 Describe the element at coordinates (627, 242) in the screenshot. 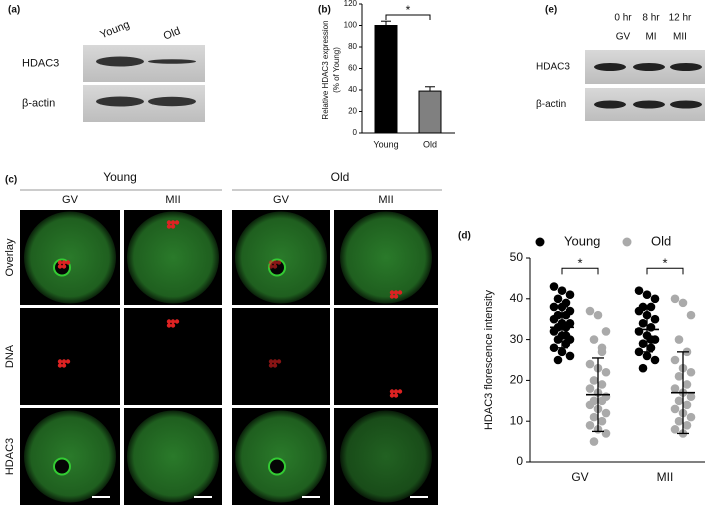

I see `legend-marker` at that location.